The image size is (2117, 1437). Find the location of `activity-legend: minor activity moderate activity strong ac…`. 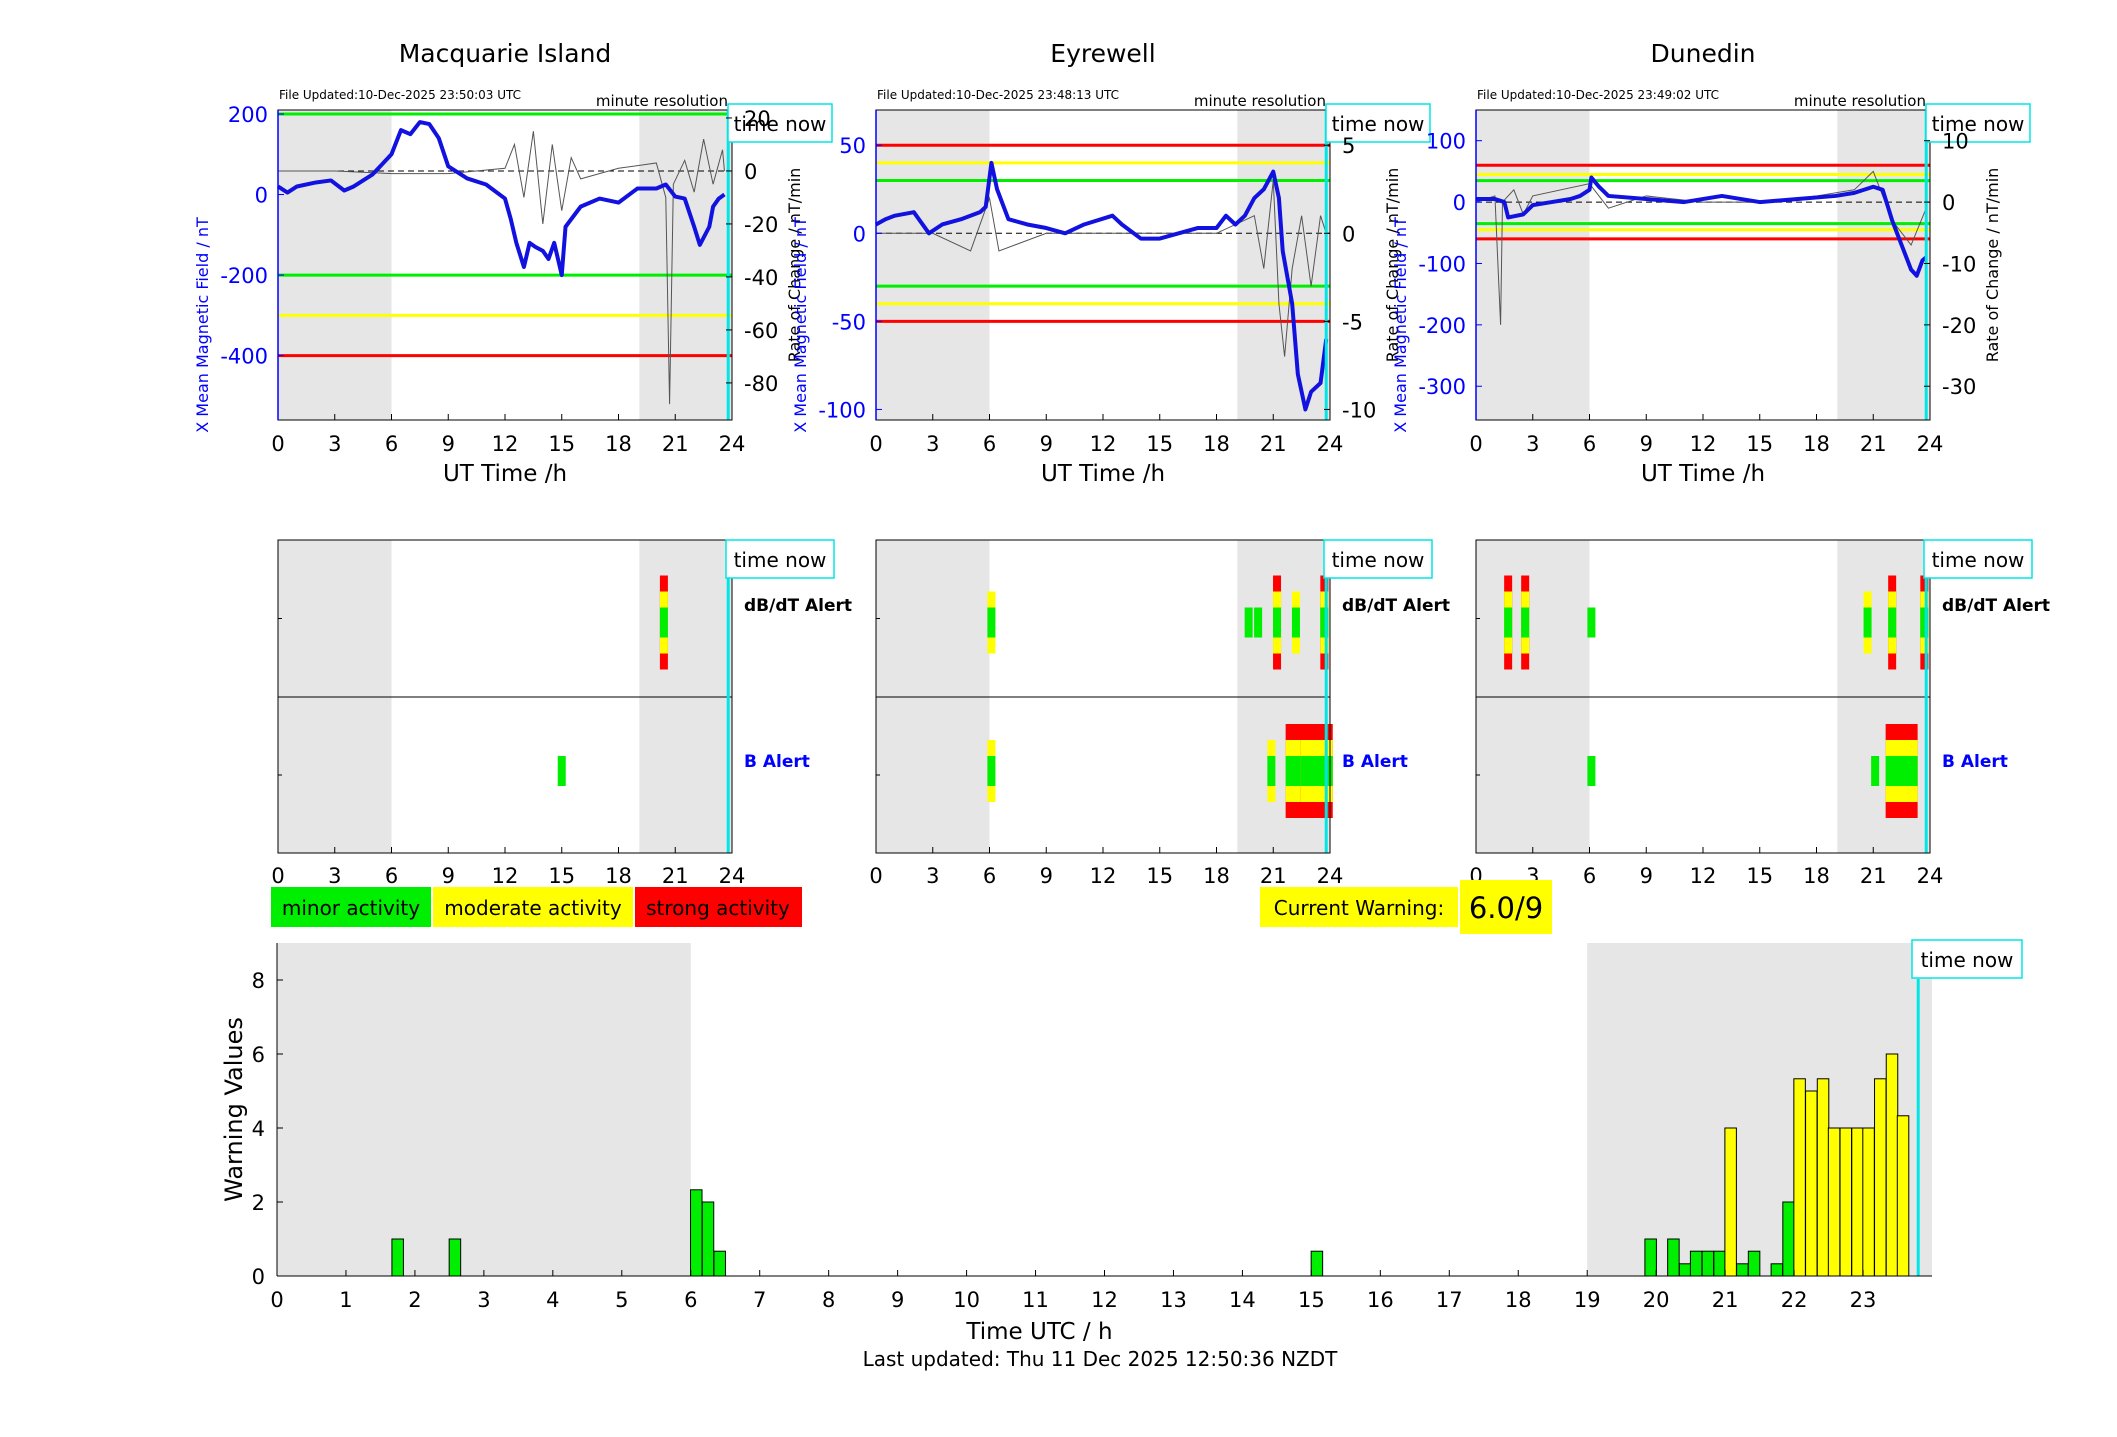

activity-legend: minor activity moderate activity strong ac… is located at coordinates (536, 907).